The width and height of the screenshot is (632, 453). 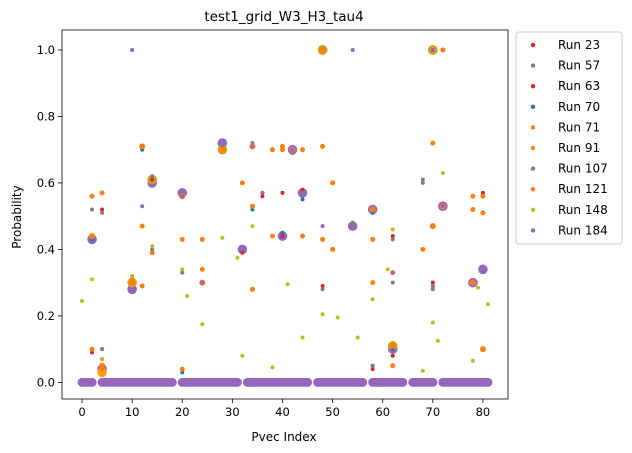 I want to click on y-tick-label: 0.6, so click(x=46, y=183).